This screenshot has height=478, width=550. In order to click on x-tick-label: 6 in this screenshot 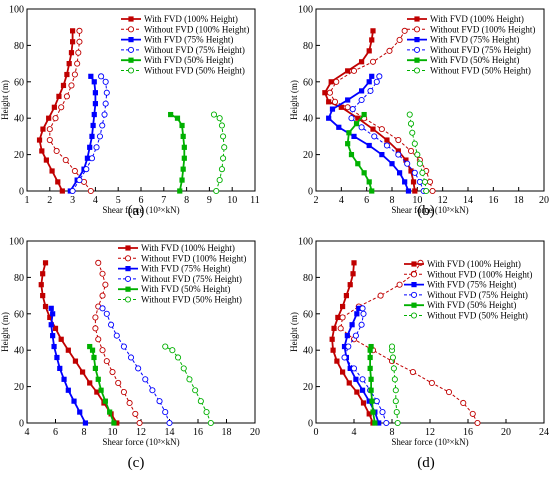, I will do `click(55, 432)`.